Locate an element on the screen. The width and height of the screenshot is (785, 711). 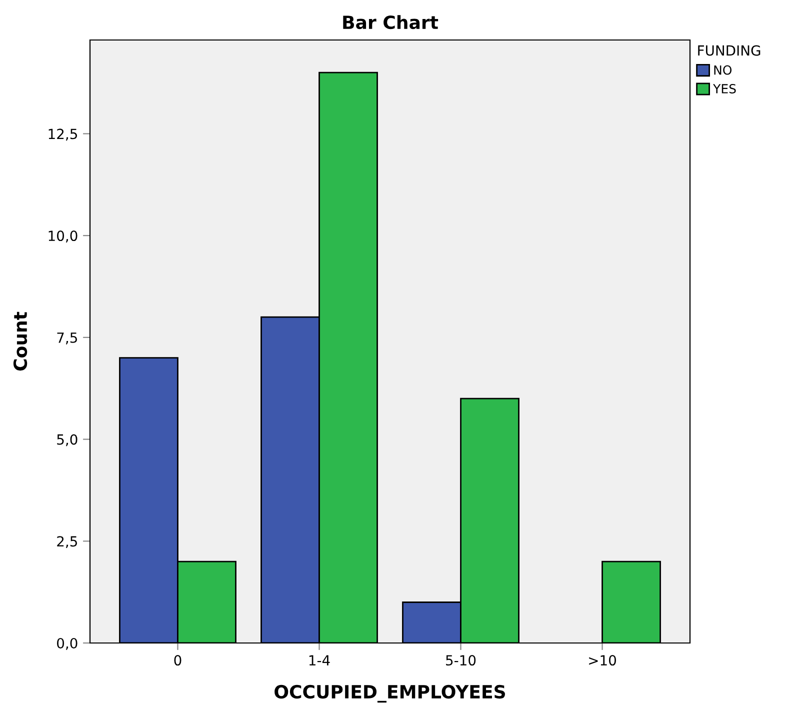
x-tick-label: 5-10 is located at coordinates (461, 660).